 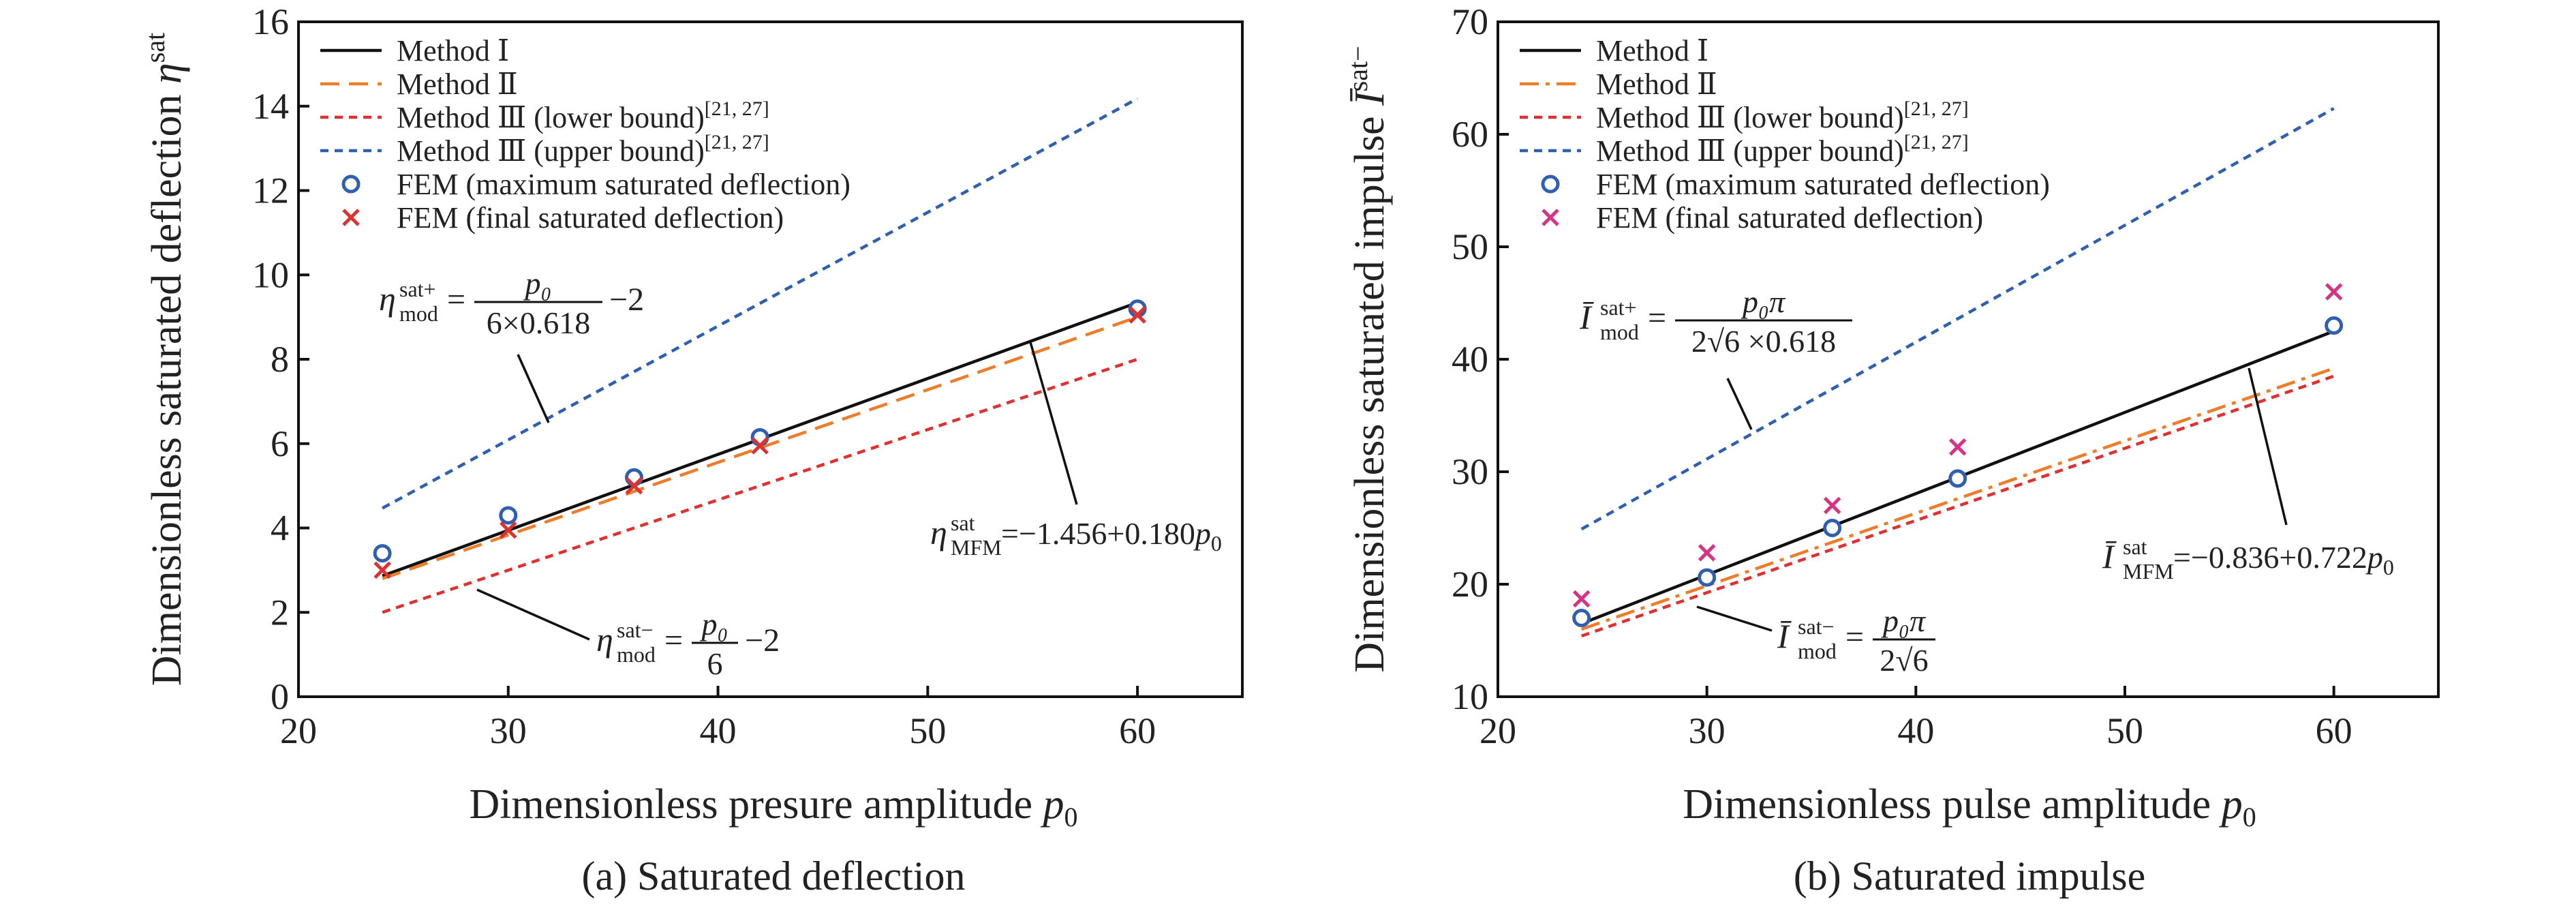 I want to click on y-tick-label: 20, so click(x=1470, y=584).